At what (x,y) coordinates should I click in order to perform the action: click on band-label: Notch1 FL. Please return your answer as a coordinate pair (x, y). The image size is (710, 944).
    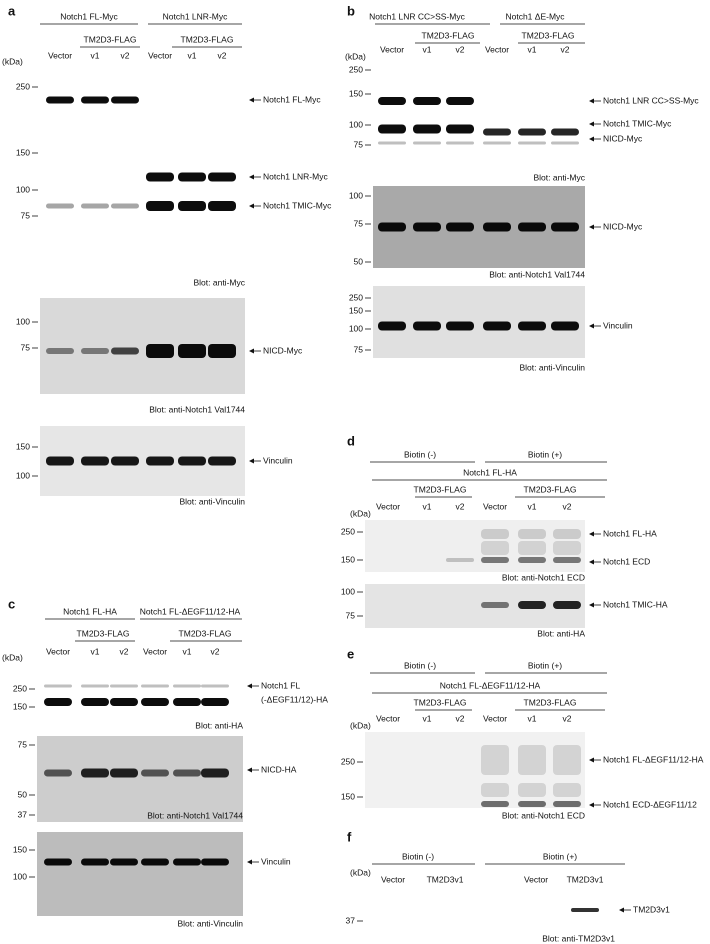
    Looking at the image, I should click on (280, 685).